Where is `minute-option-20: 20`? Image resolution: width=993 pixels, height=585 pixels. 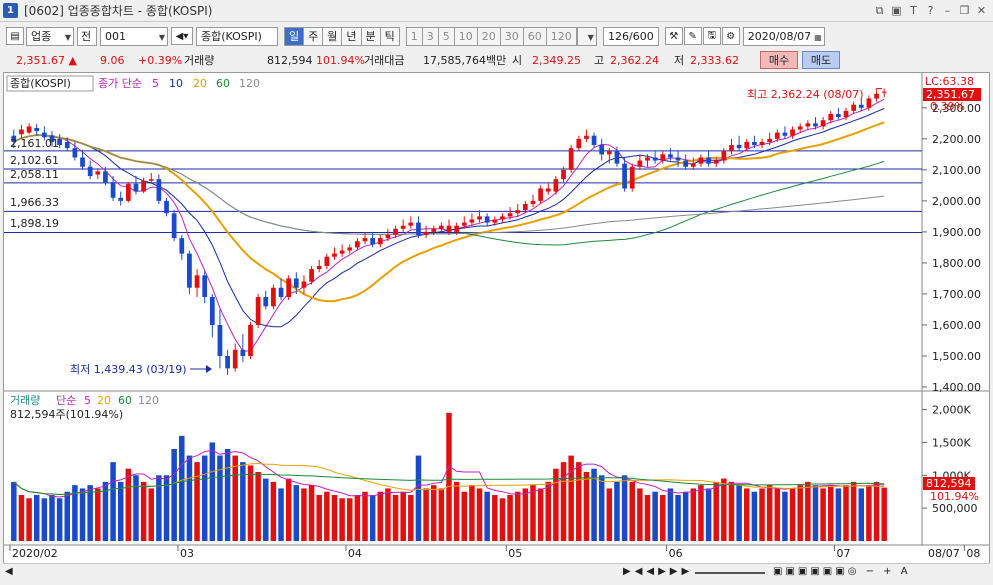 minute-option-20: 20 is located at coordinates (489, 36).